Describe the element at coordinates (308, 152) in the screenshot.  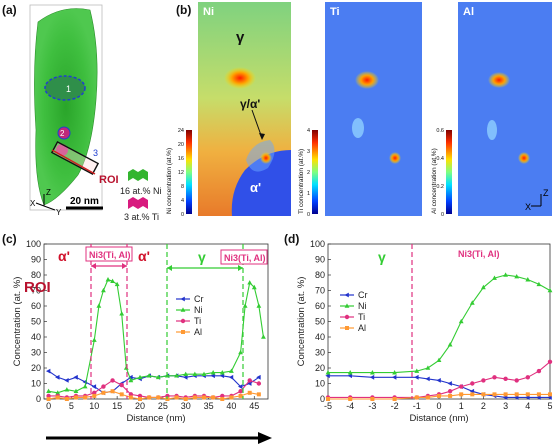
I see `colorbar-tick-label: 3` at that location.